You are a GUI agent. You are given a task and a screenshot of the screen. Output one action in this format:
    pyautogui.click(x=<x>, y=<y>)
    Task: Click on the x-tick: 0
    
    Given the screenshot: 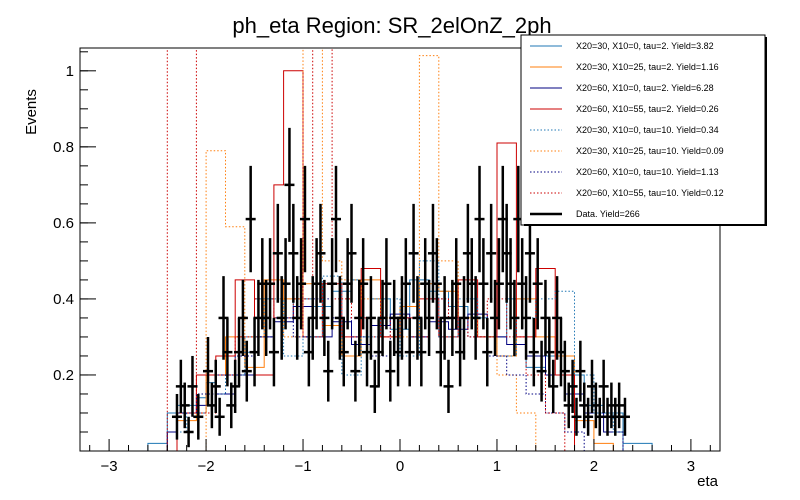 What is the action you would take?
    pyautogui.click(x=400, y=457)
    